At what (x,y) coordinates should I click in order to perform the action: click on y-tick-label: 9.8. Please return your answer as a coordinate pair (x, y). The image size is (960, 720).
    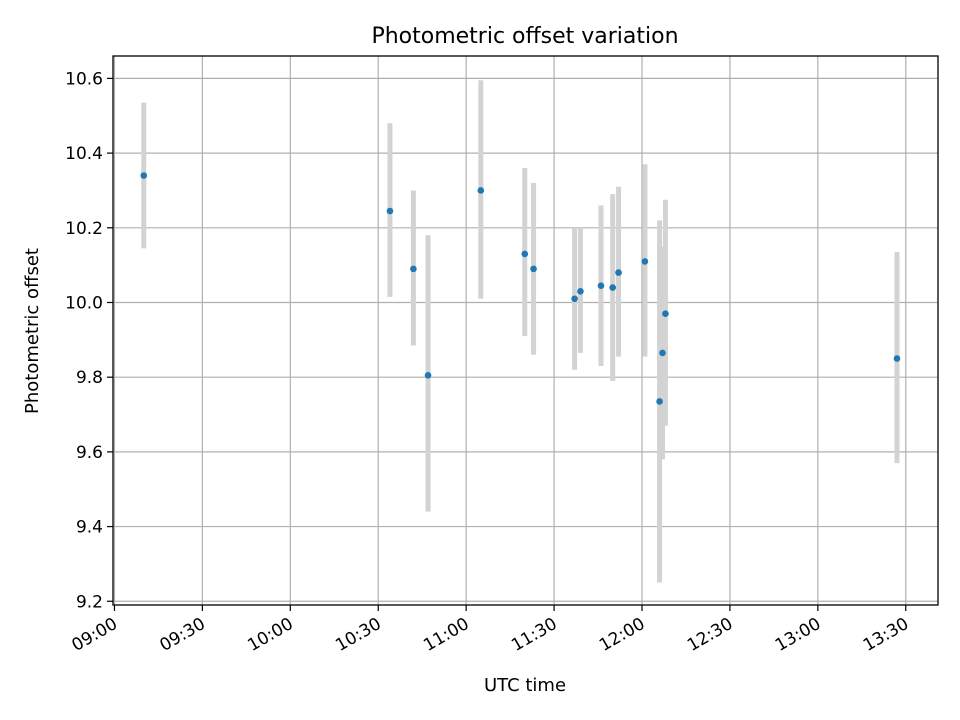
    Looking at the image, I should click on (89, 378).